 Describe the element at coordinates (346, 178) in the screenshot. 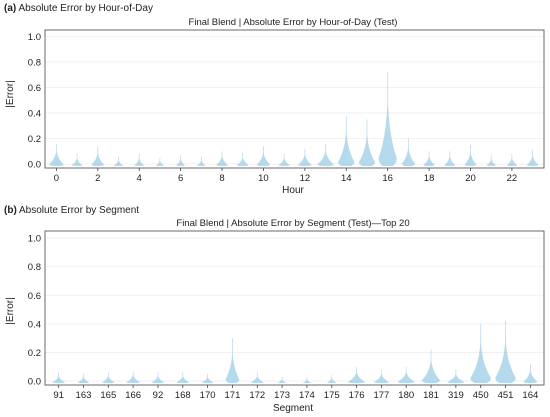

I see `x-tick-label: 14` at that location.